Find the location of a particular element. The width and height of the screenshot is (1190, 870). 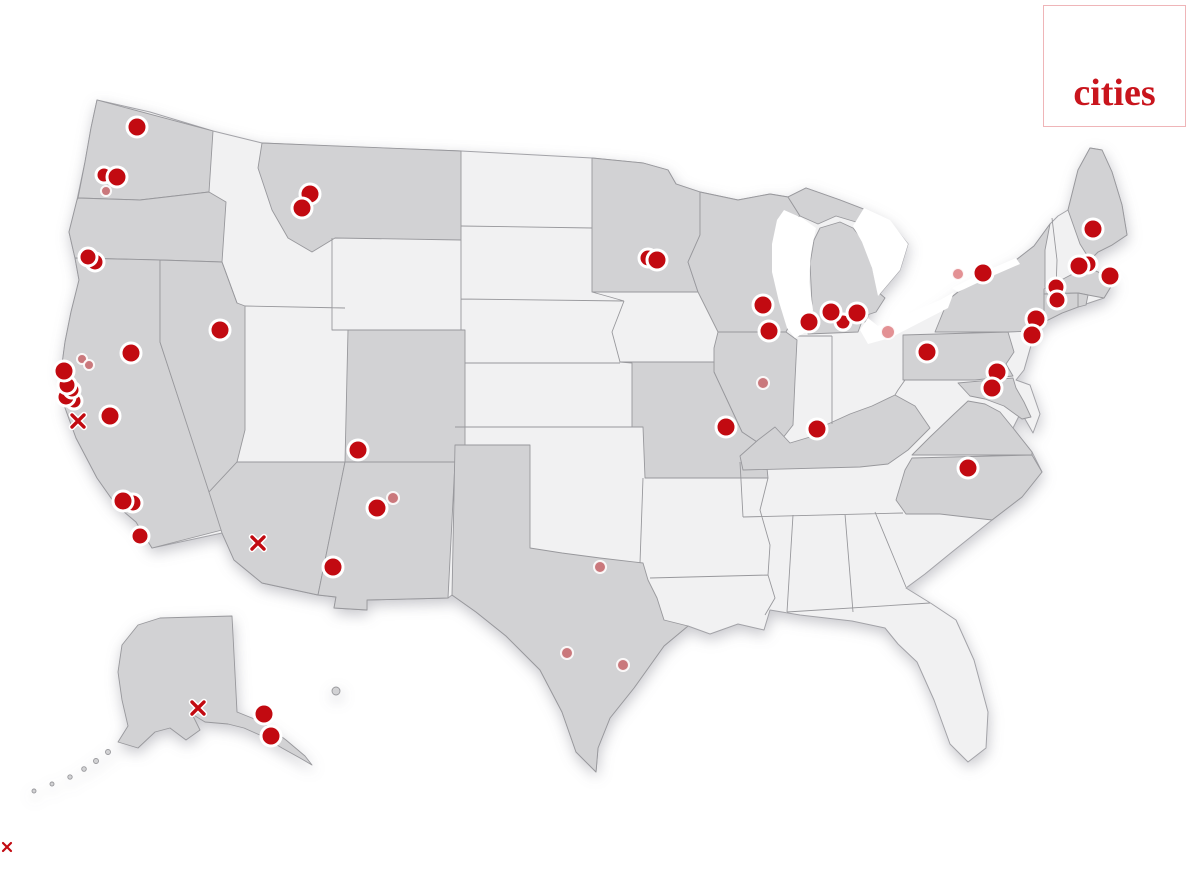

state-north-carolina is located at coordinates (969, 487).